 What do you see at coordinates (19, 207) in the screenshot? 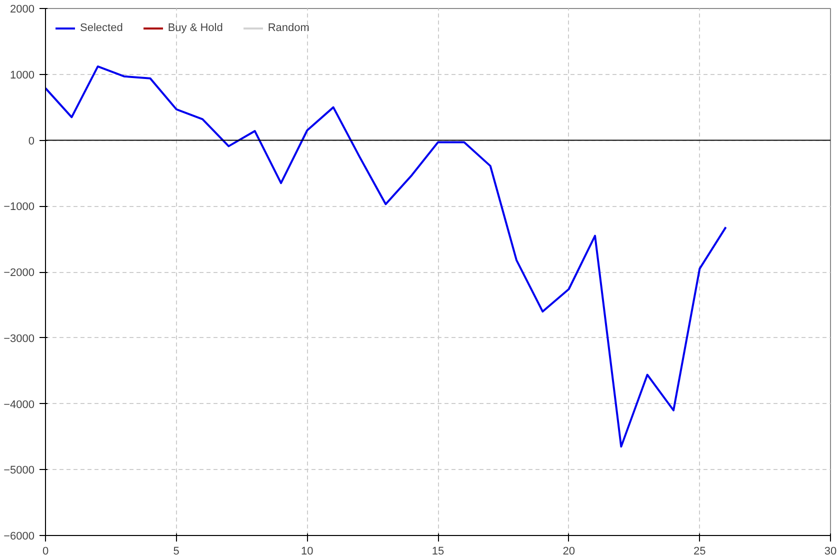
I see `y-tick-label: −1000` at bounding box center [19, 207].